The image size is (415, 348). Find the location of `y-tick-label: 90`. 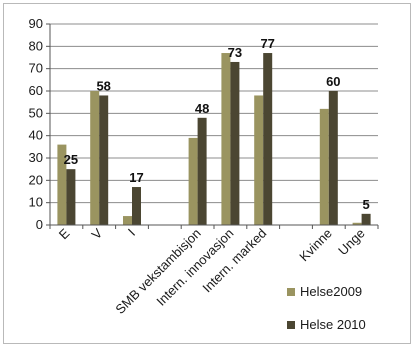

y-tick-label: 90 is located at coordinates (36, 23).